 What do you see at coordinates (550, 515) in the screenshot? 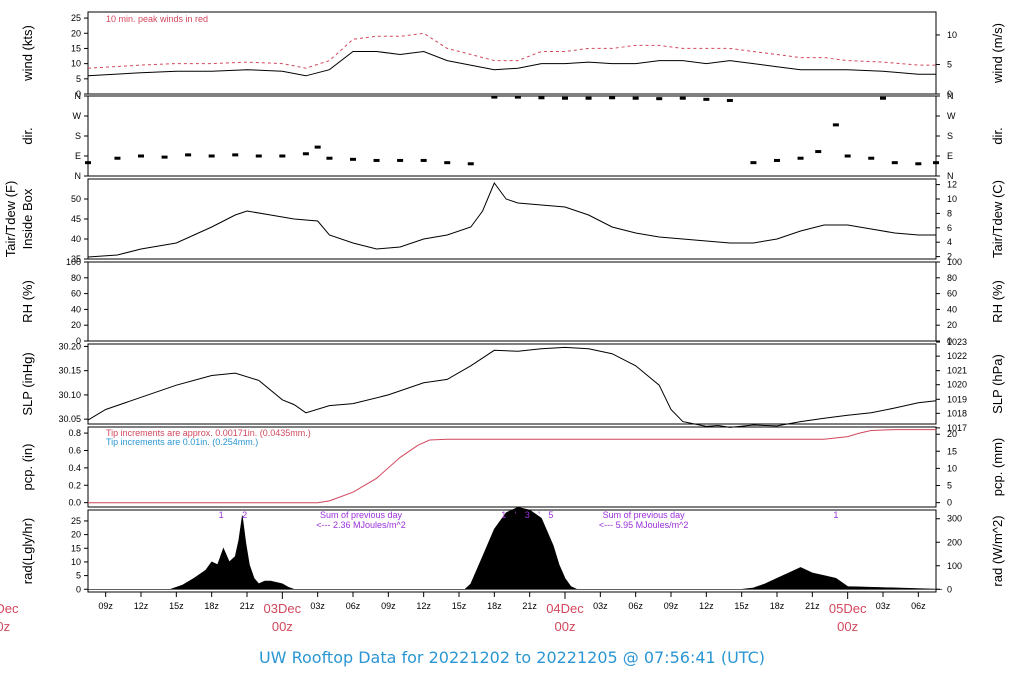
I see `sun-marker: 5` at bounding box center [550, 515].